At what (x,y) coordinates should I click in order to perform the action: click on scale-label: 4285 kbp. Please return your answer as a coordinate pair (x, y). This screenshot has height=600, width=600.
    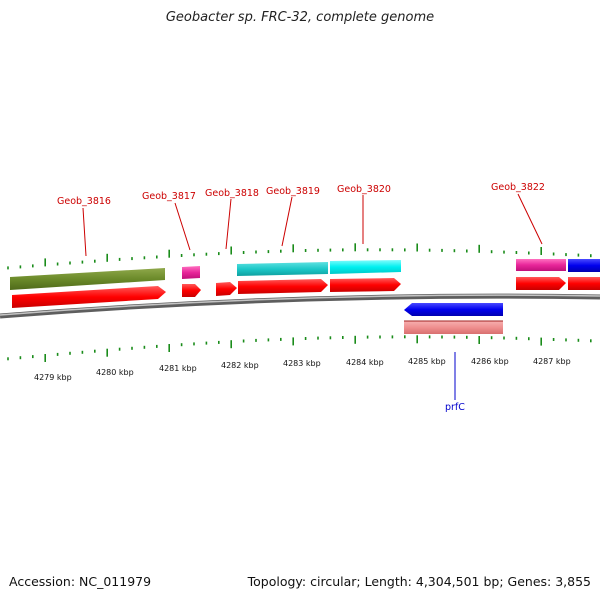
    Looking at the image, I should click on (427, 361).